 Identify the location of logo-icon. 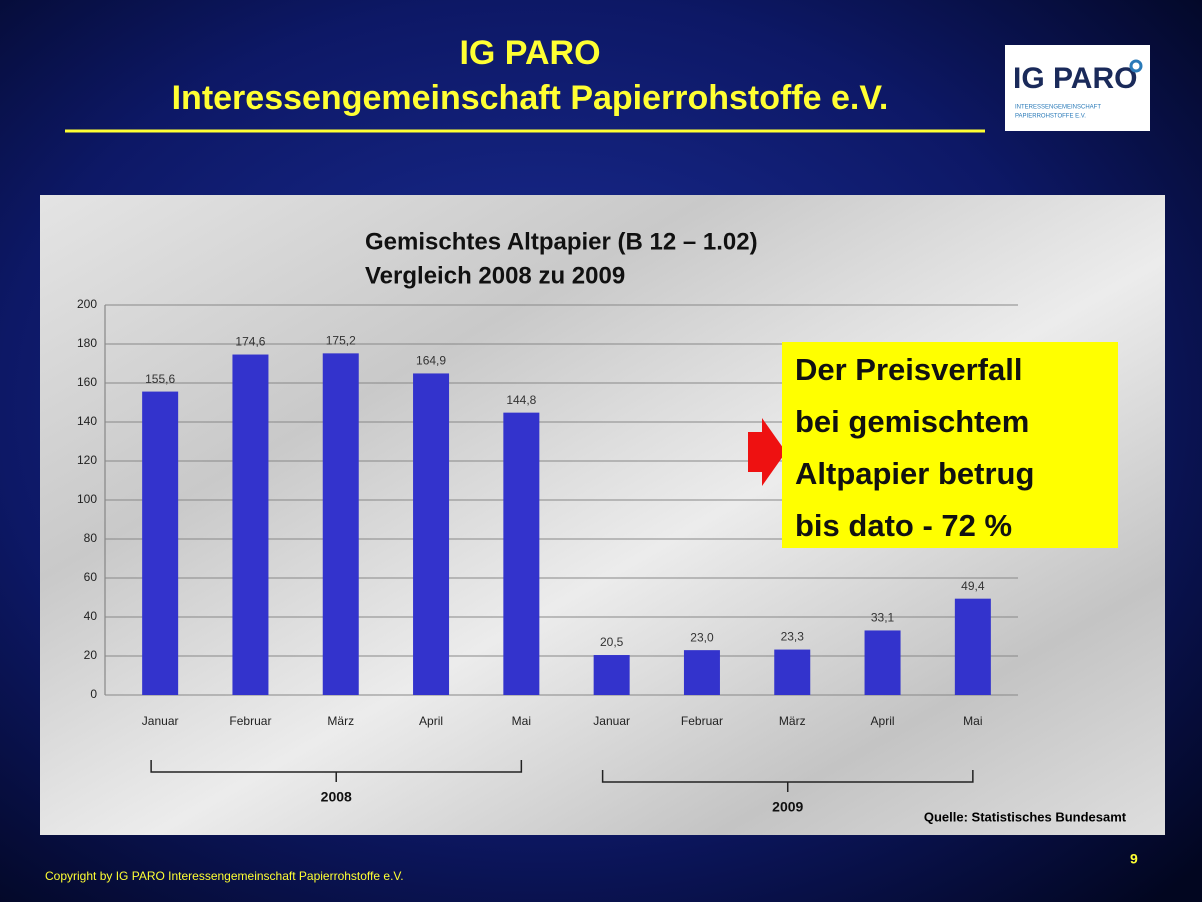
(1136, 66).